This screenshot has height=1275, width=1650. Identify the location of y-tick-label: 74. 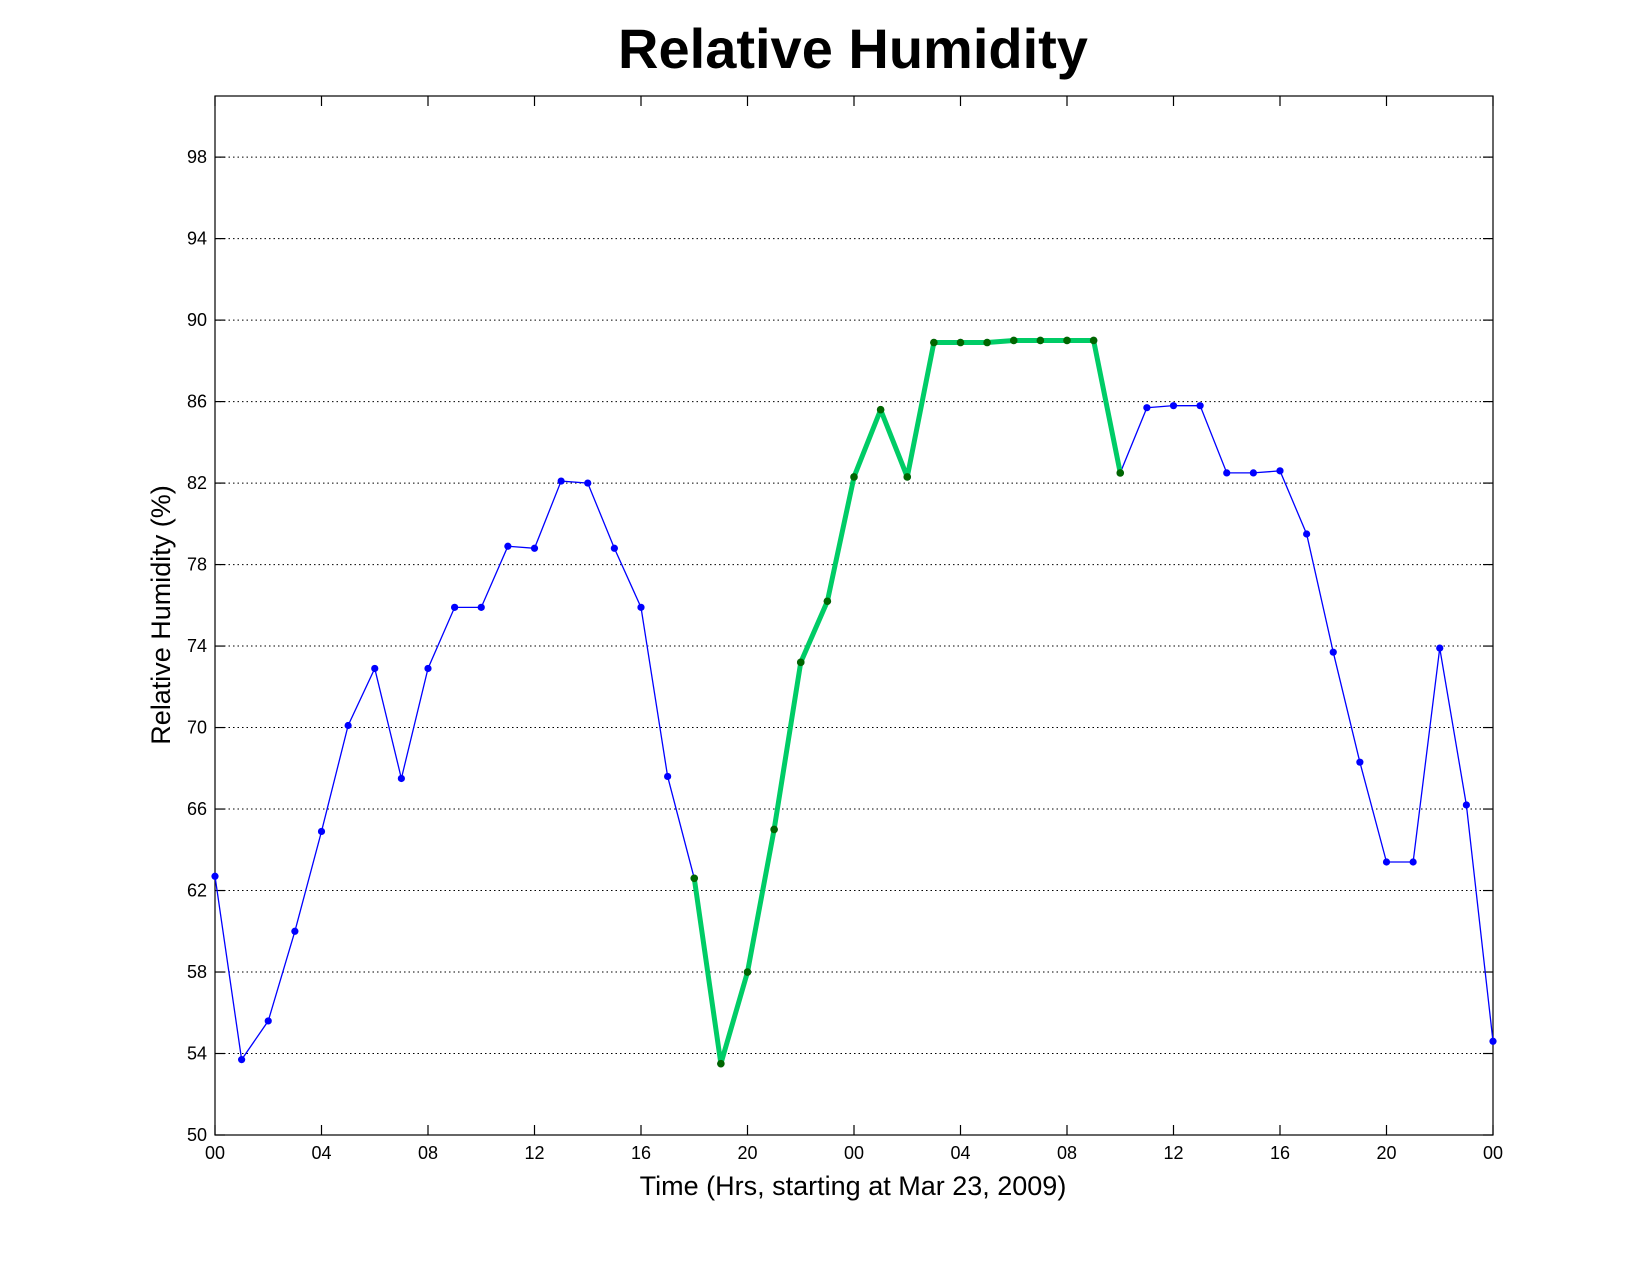
(197, 646).